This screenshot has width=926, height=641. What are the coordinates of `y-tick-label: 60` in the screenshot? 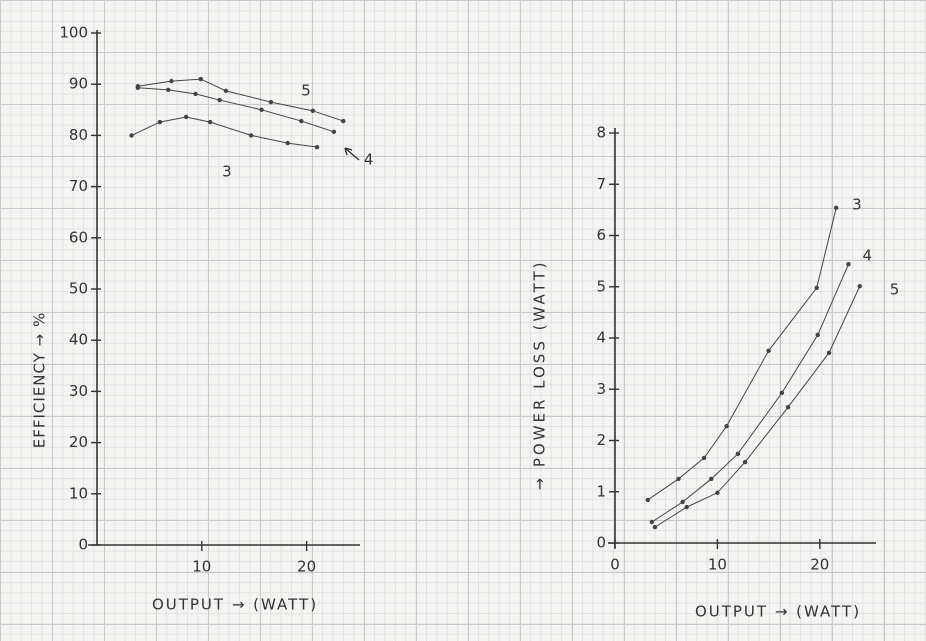 It's located at (78, 237).